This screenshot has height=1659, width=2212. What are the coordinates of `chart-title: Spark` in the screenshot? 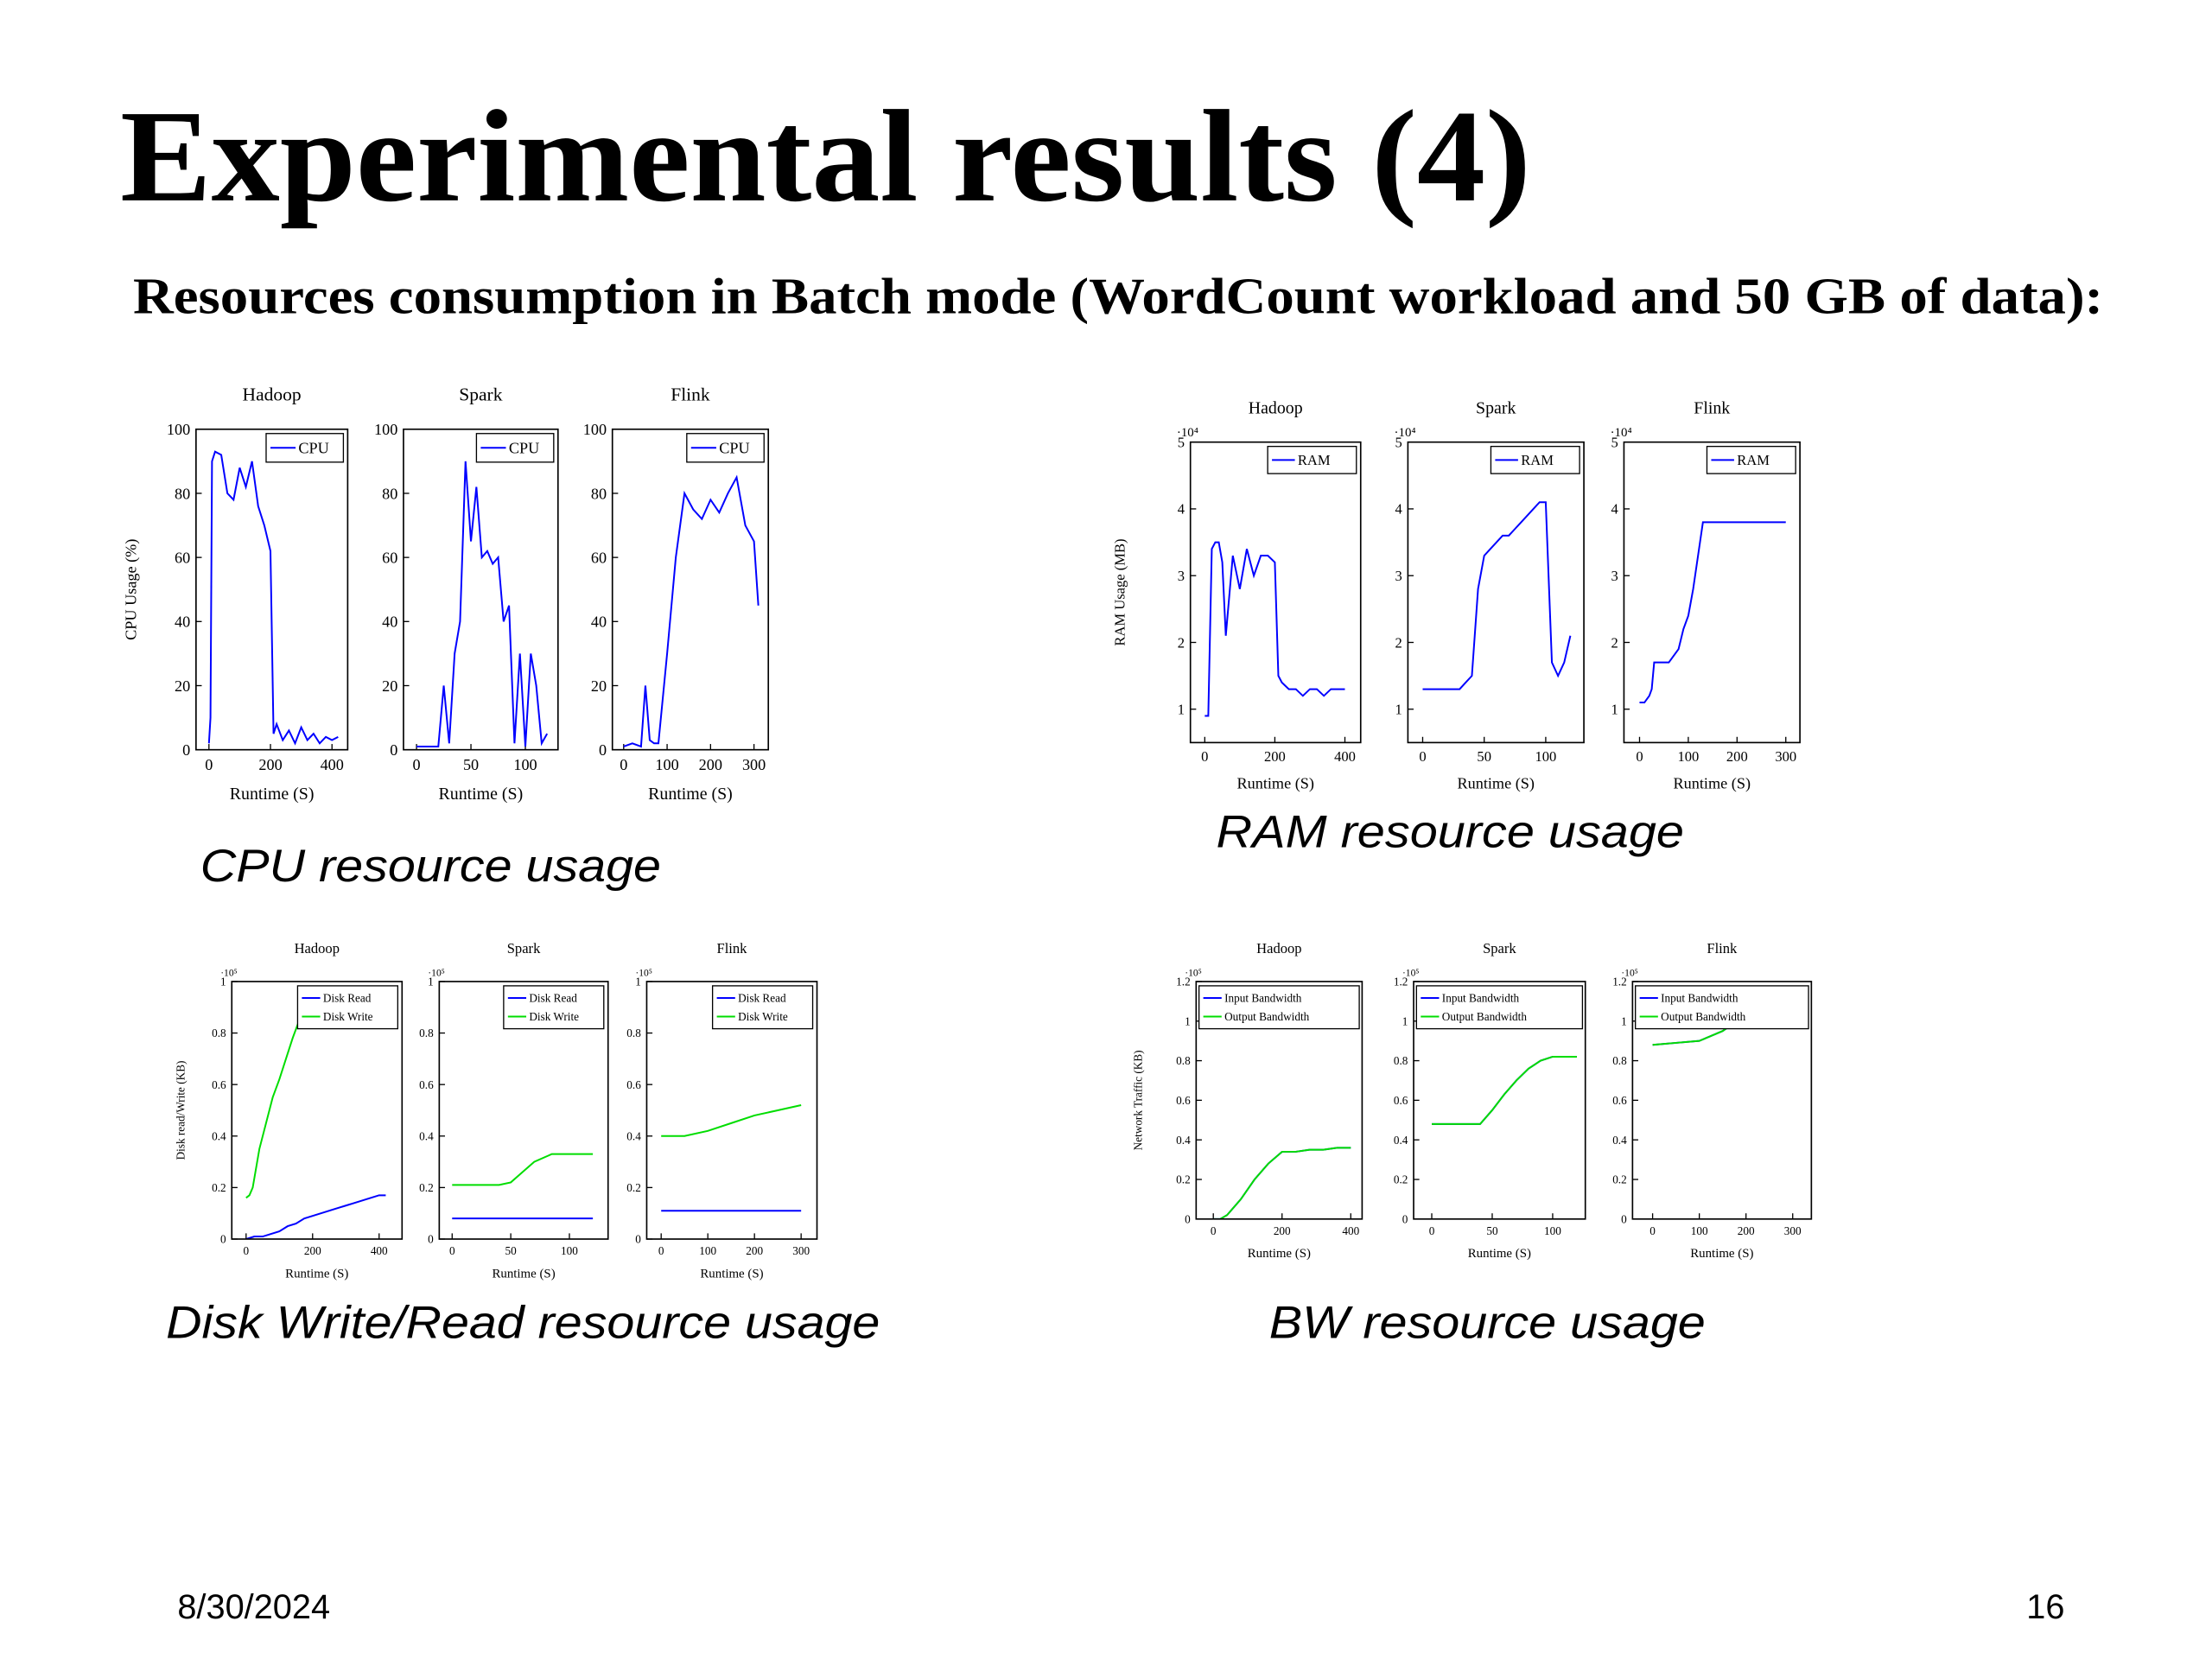 It's located at (1496, 408).